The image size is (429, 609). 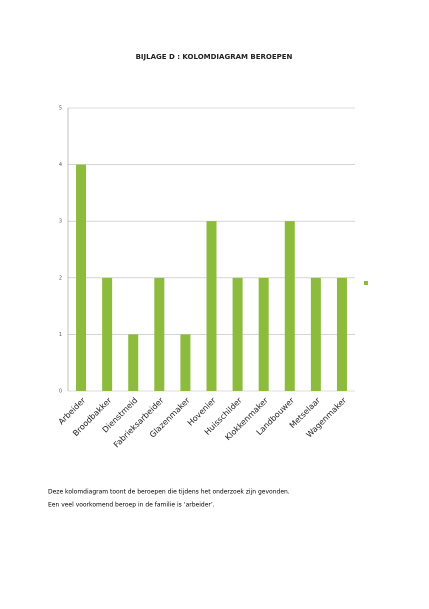 I want to click on y-tick-label: 1, so click(x=60, y=335).